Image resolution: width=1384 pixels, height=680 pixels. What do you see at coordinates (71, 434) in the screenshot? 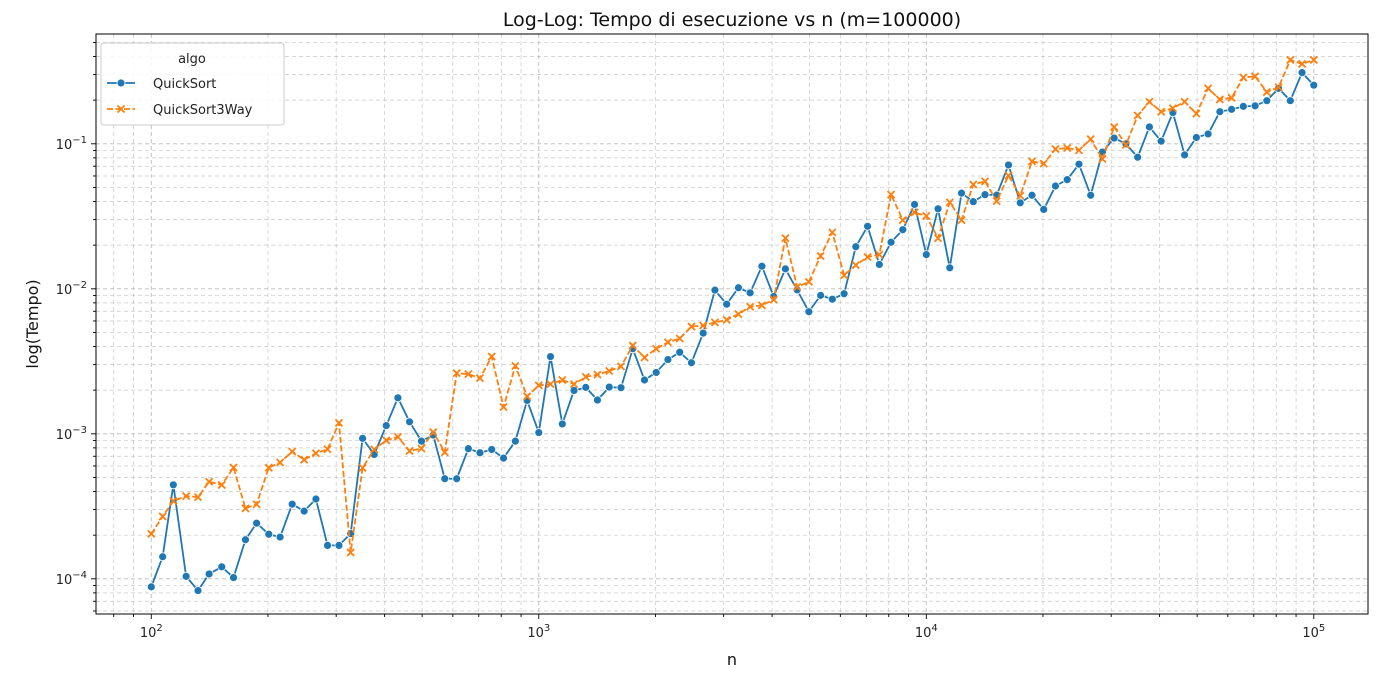
I see `y-tick-label: 10⁻³` at bounding box center [71, 434].